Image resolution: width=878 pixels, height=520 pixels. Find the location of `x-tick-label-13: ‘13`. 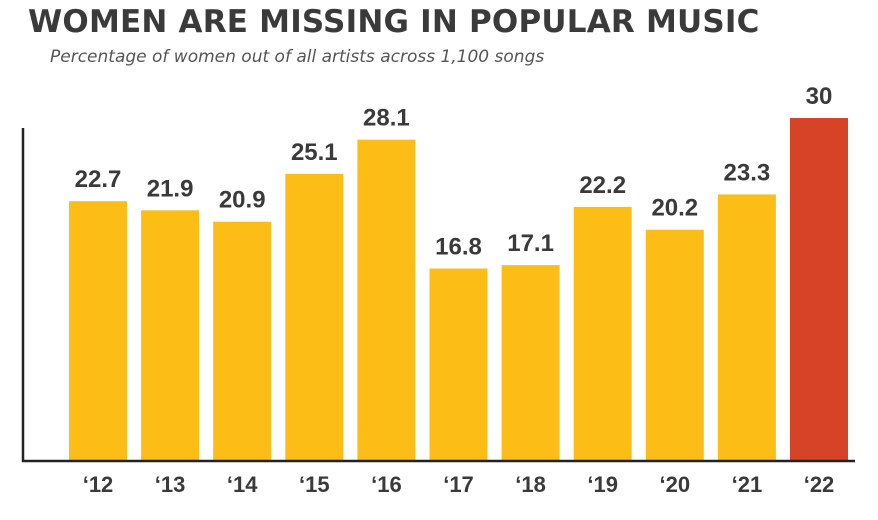

x-tick-label-13: ‘13 is located at coordinates (170, 484).